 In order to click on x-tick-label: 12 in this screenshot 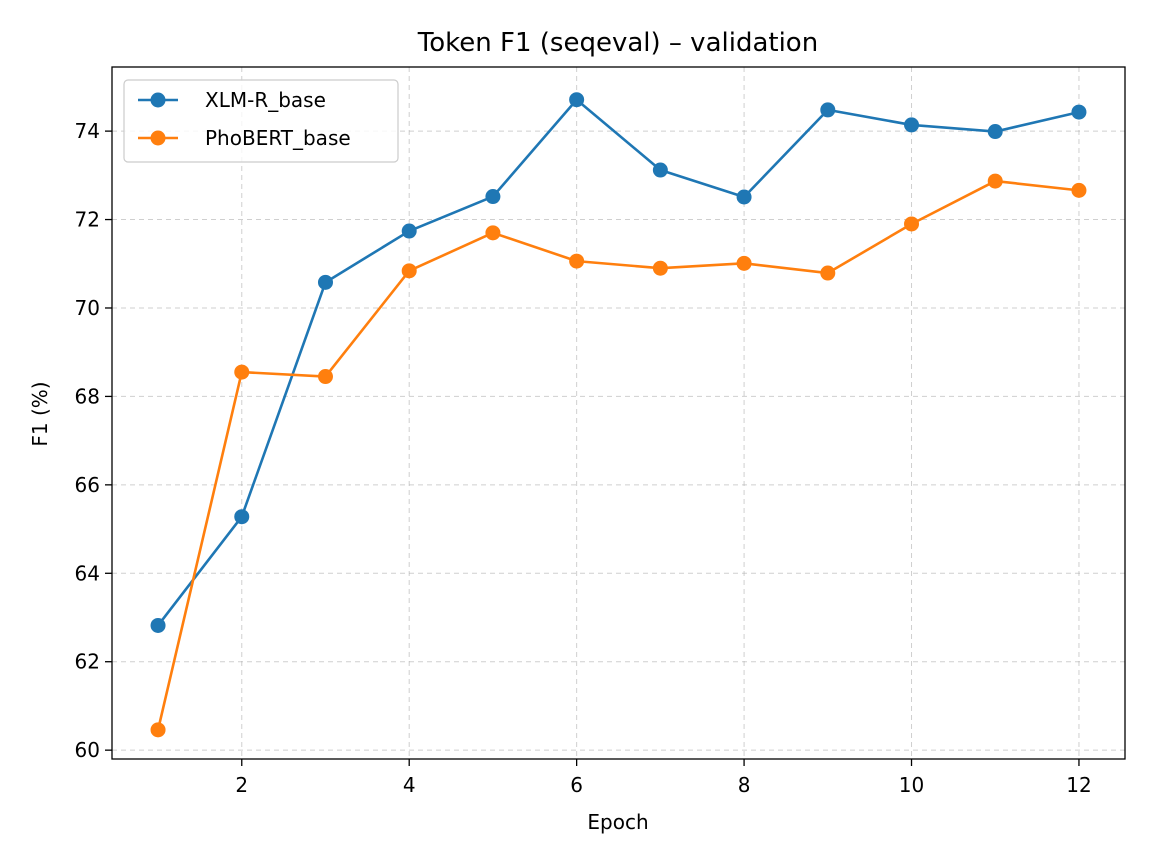, I will do `click(1078, 785)`.